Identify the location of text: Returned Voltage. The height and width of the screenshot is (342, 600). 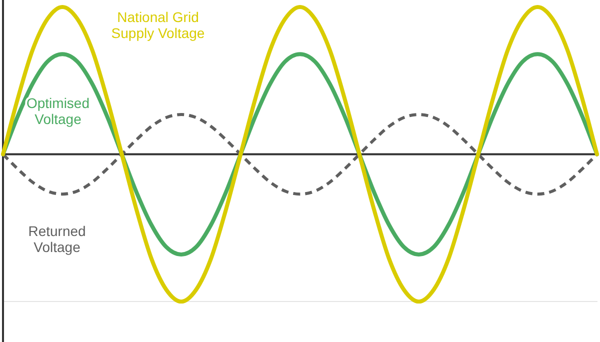
(57, 238).